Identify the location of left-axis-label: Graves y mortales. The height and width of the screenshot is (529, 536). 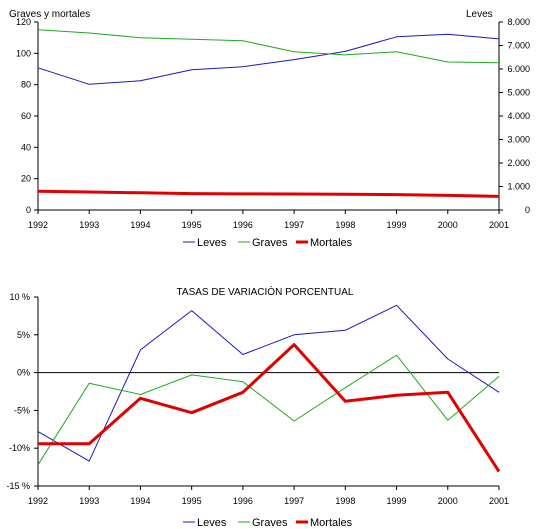
(49, 14).